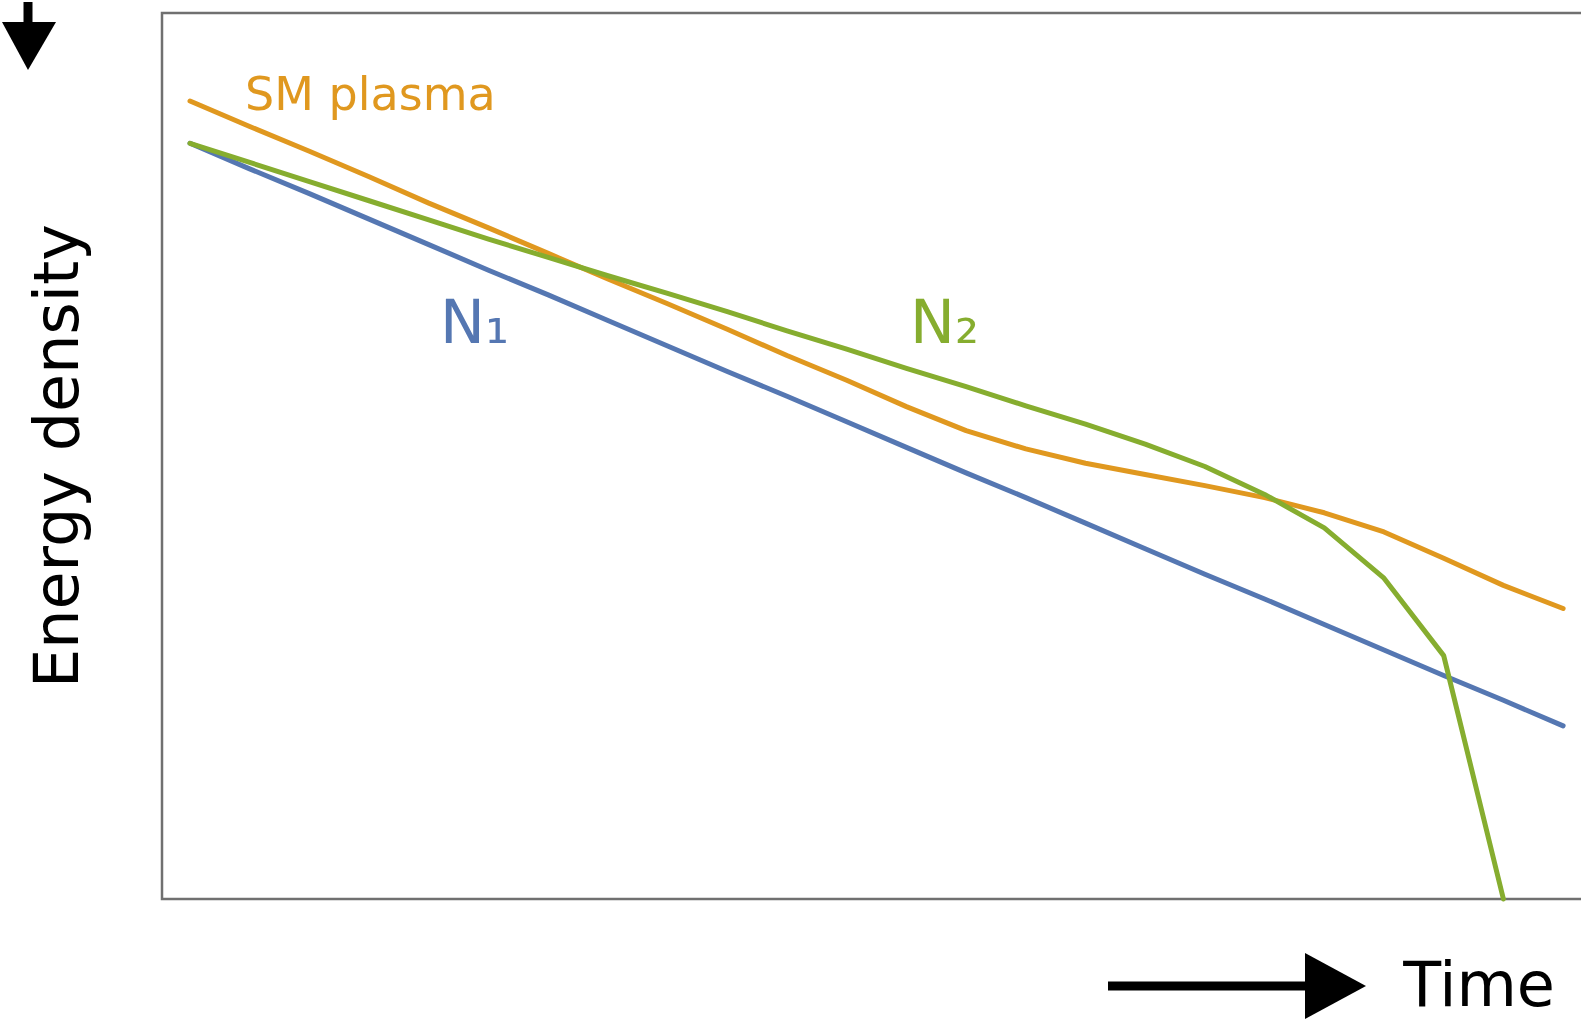 This screenshot has width=1581, height=1023. I want to click on series-label: N₁, so click(474, 322).